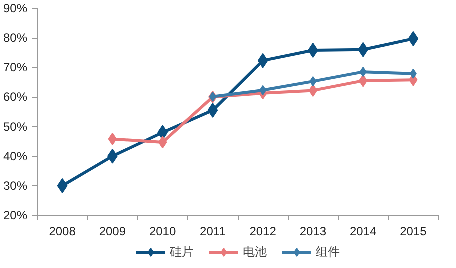  What do you see at coordinates (15, 97) in the screenshot?
I see `y-tick-label: 60%` at bounding box center [15, 97].